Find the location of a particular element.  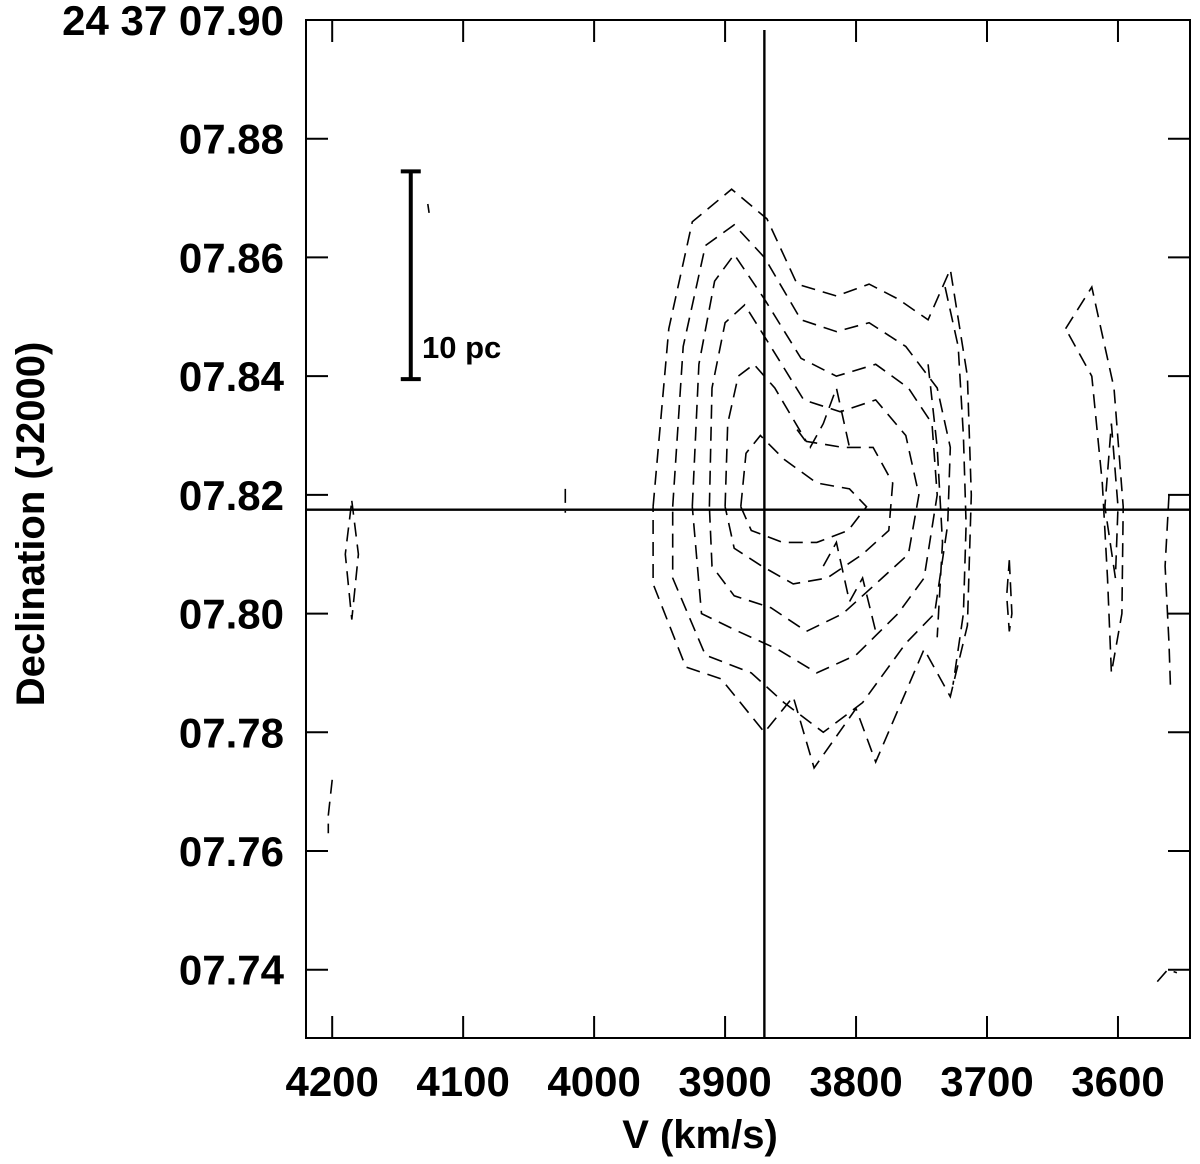

y-tick-label: 07.74 is located at coordinates (232, 970).